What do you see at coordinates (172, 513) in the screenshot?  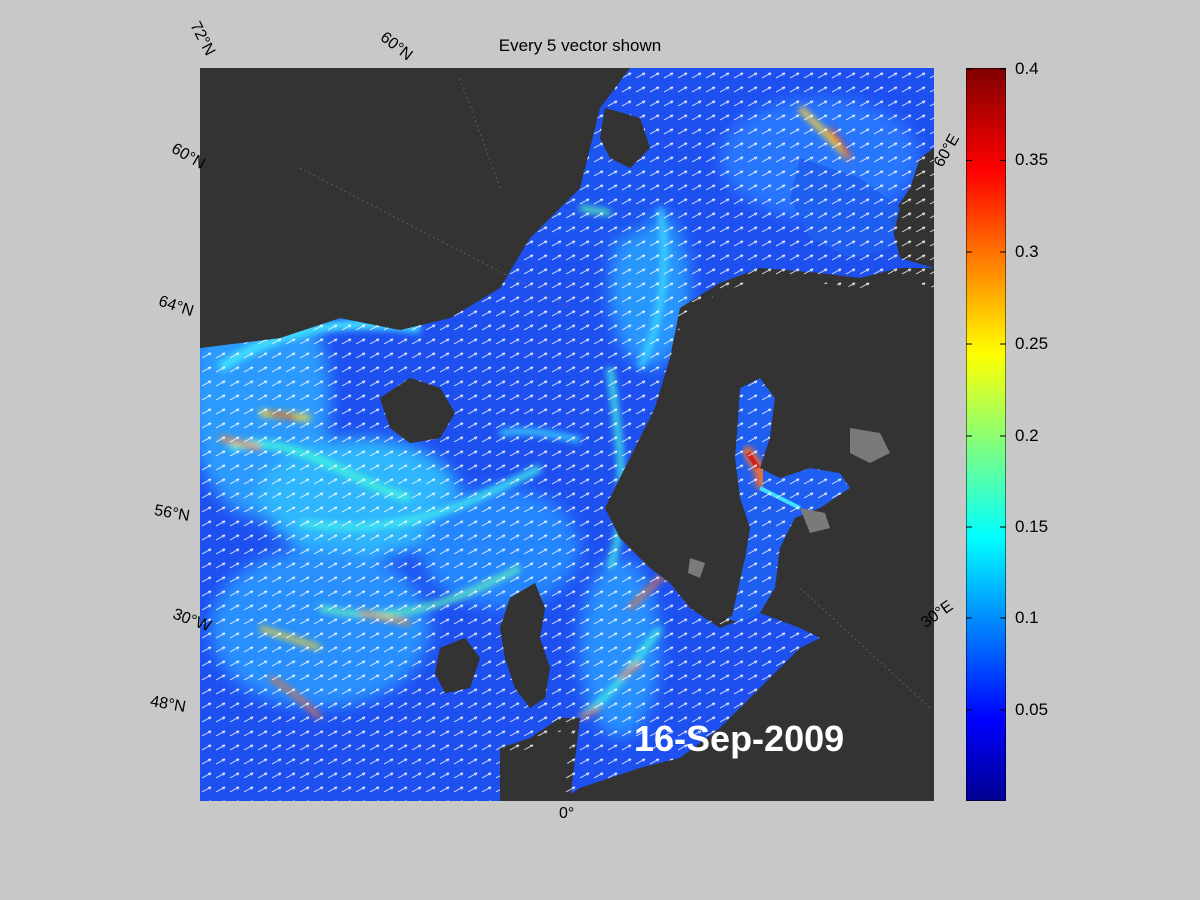 I see `latitude-label: 56°N` at bounding box center [172, 513].